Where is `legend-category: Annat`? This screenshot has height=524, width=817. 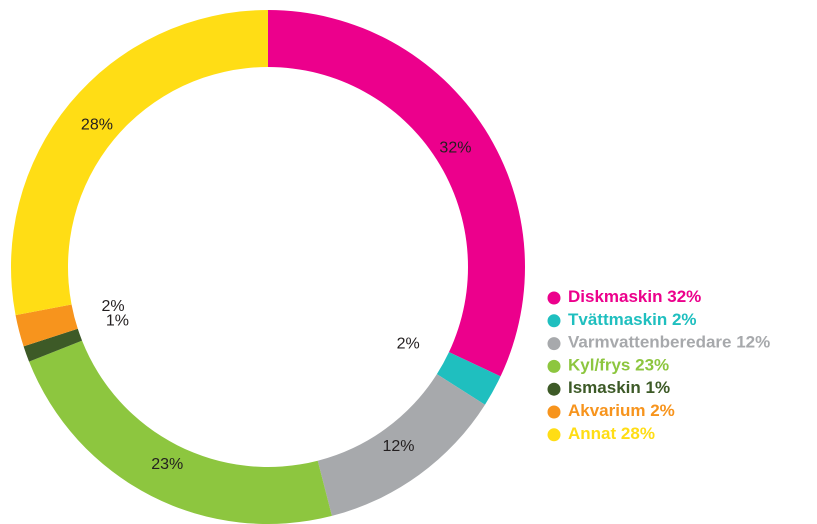 legend-category: Annat is located at coordinates (592, 433).